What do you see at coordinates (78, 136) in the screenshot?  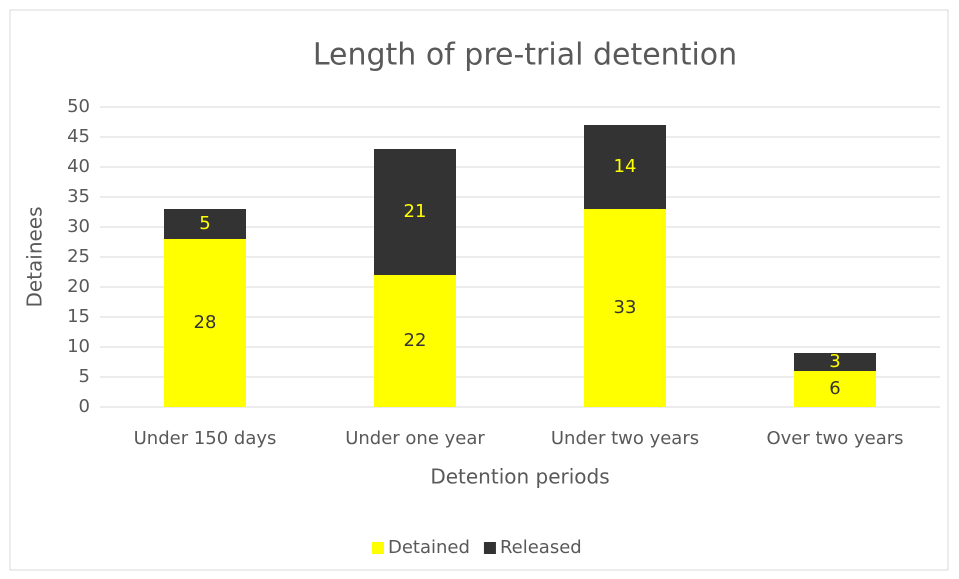 I see `y-tick-label: 45` at bounding box center [78, 136].